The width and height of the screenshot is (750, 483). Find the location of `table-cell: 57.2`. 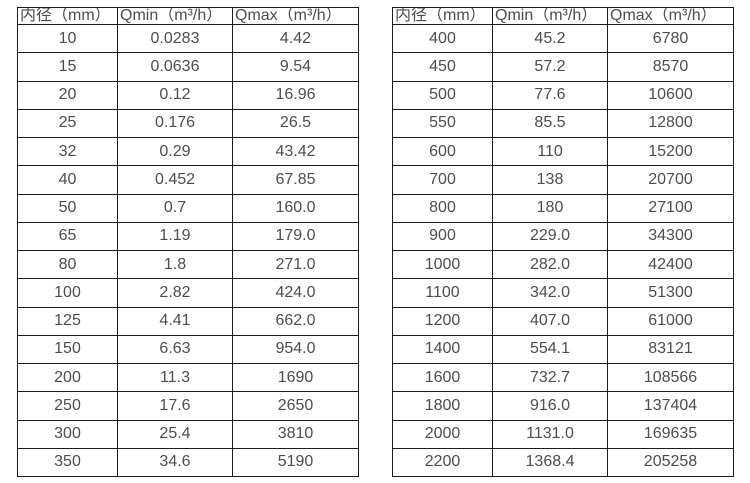

table-cell: 57.2 is located at coordinates (550, 67).